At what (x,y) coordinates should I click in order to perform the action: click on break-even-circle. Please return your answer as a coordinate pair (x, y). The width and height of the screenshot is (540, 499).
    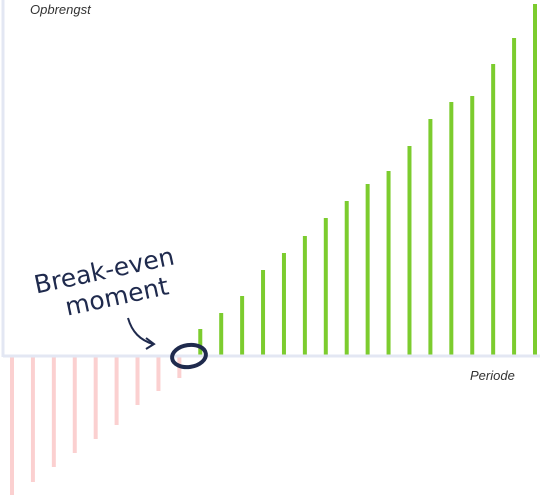
    Looking at the image, I should click on (189, 356).